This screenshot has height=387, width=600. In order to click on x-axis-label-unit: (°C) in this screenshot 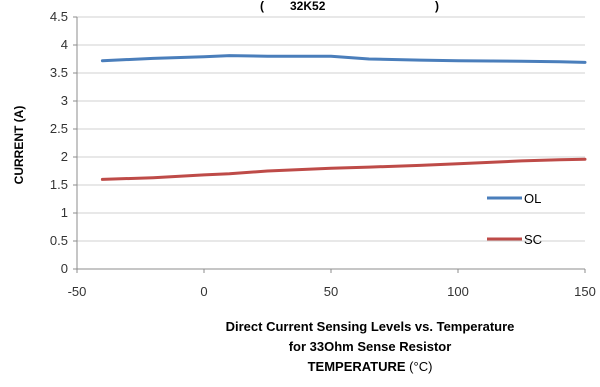, I will do `click(419, 366)`.